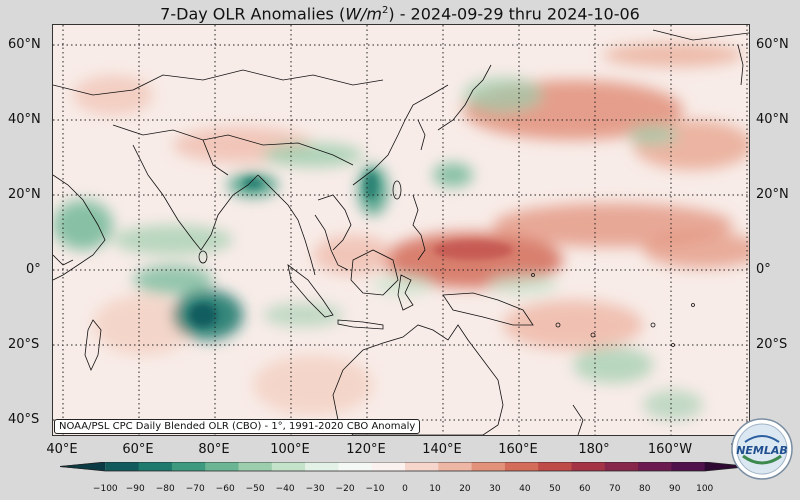 The image size is (800, 500). Describe the element at coordinates (772, 119) in the screenshot. I see `lat-label-40n-right: 40°N` at that location.